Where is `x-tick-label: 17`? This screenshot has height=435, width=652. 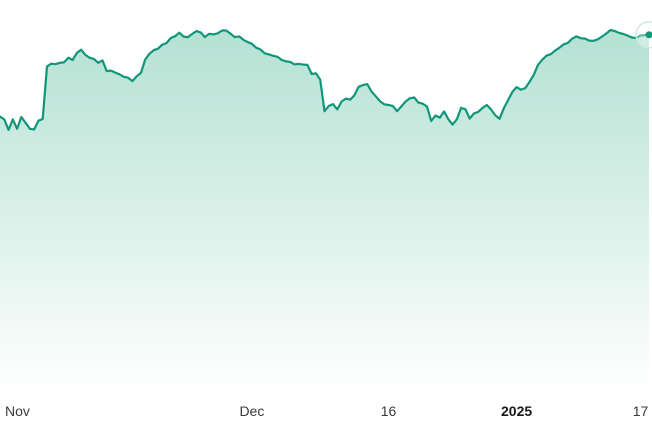
x-tick-label: 17 is located at coordinates (641, 411).